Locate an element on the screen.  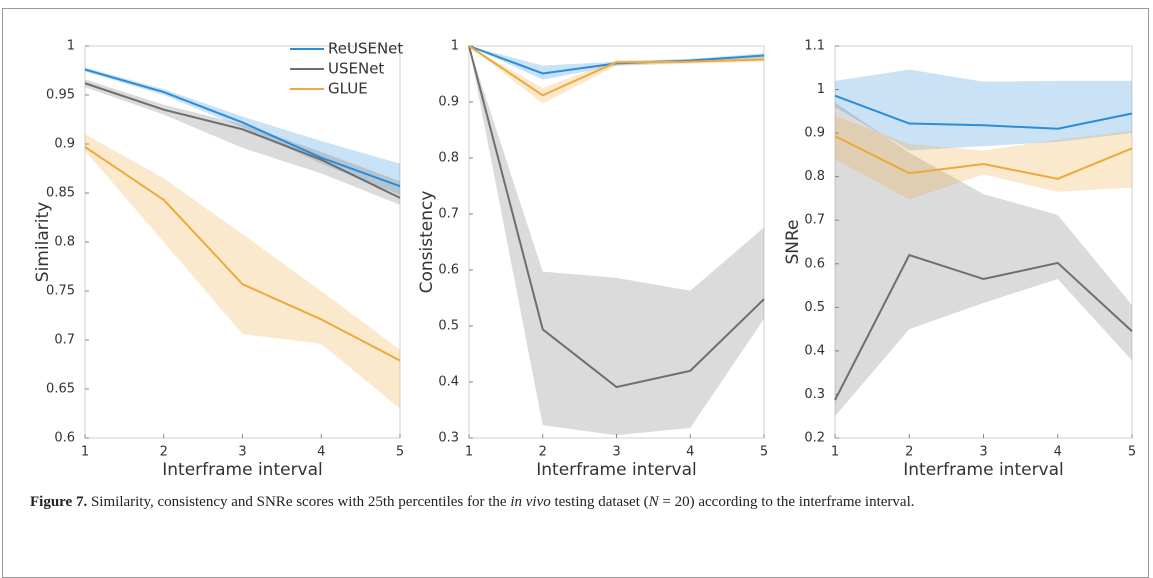
y-tick-label: 0.2 is located at coordinates (814, 438).